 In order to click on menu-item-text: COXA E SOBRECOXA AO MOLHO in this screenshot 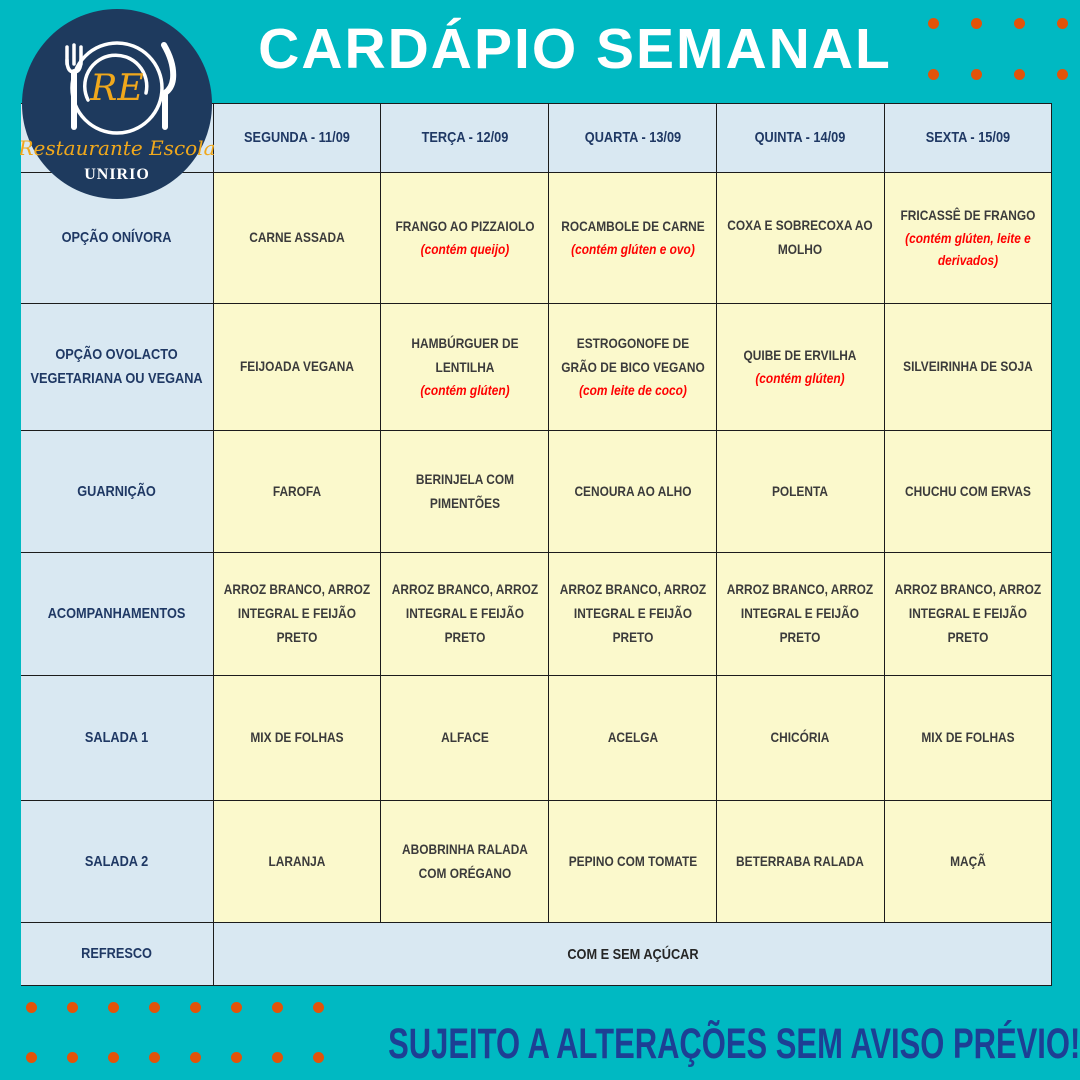, I will do `click(800, 237)`.